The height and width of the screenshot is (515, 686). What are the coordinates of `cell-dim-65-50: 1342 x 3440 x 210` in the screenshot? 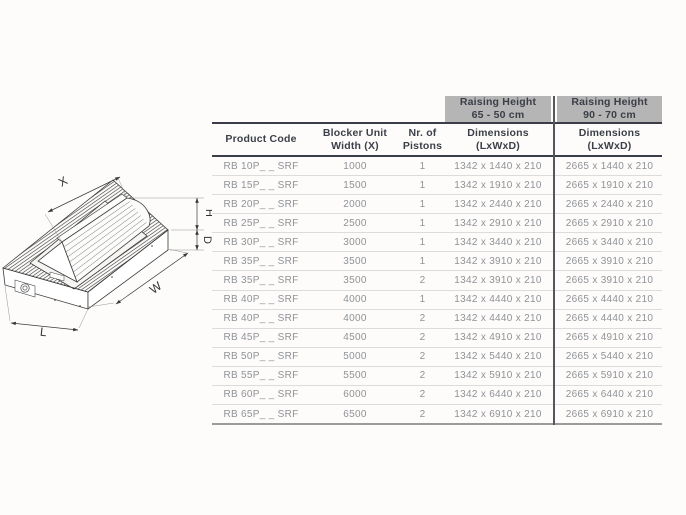 It's located at (498, 242).